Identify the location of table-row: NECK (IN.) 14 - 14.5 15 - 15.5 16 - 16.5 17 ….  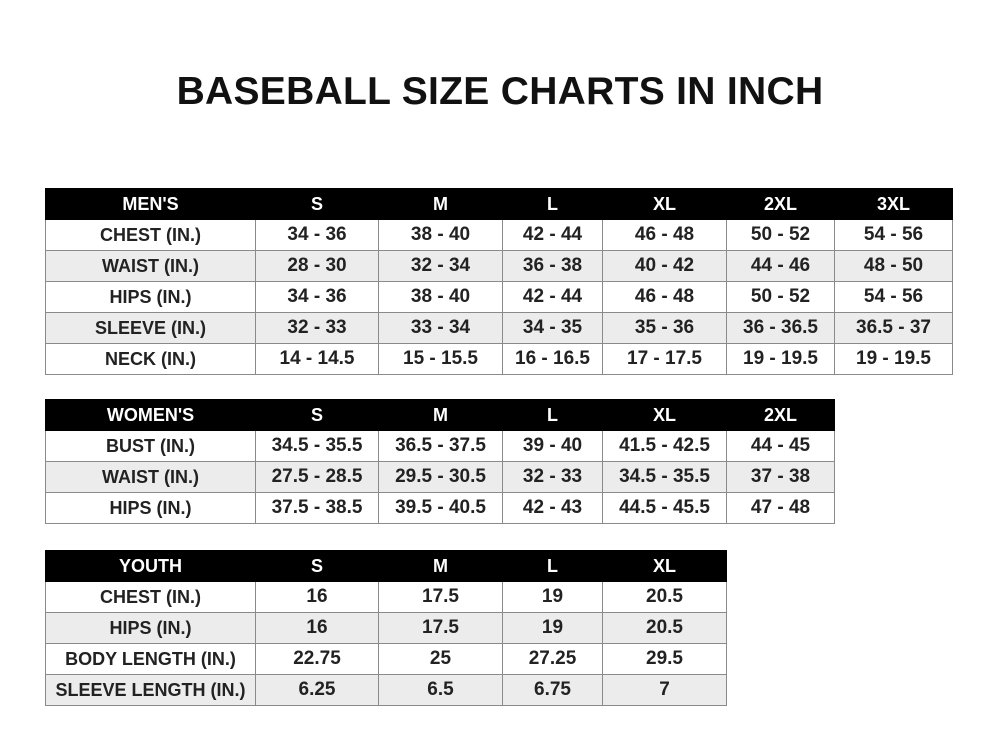
(499, 359).